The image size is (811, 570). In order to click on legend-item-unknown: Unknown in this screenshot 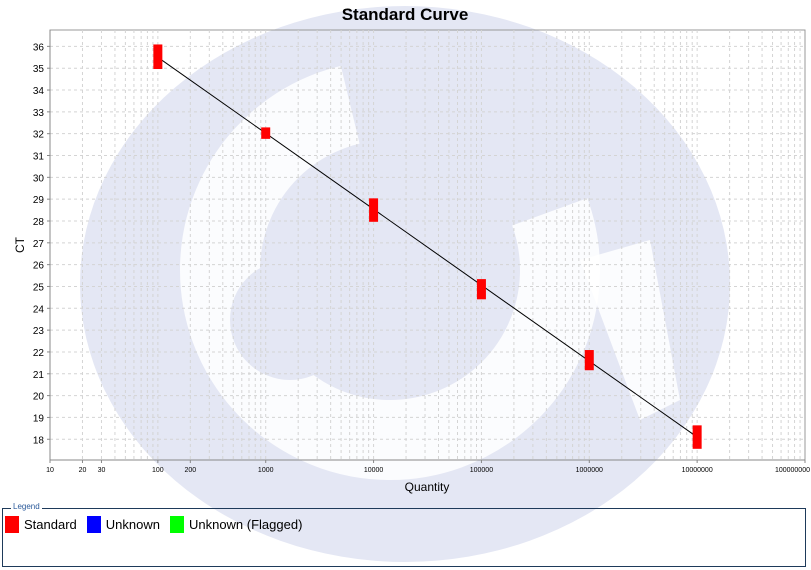, I will do `click(123, 524)`.